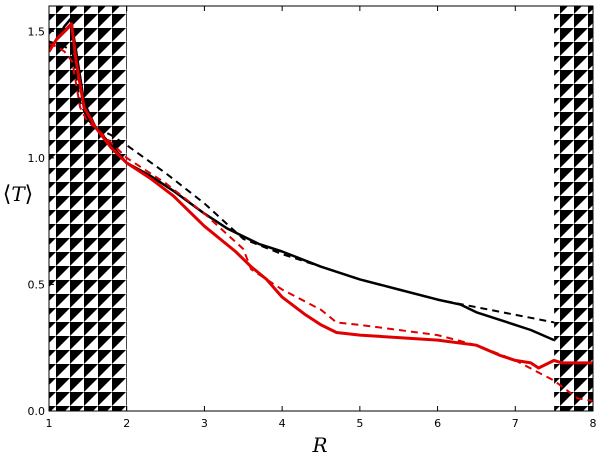 The width and height of the screenshot is (600, 455). I want to click on x-tick-label: 6, so click(437, 423).